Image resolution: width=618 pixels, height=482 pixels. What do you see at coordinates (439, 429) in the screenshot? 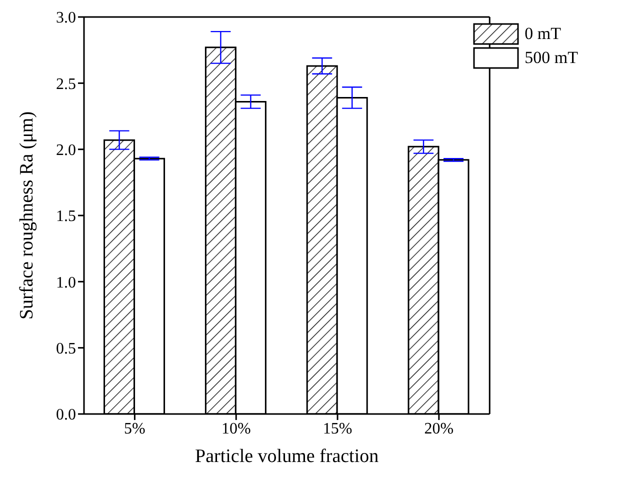
I see `x-tick-label: 20%` at bounding box center [439, 429].